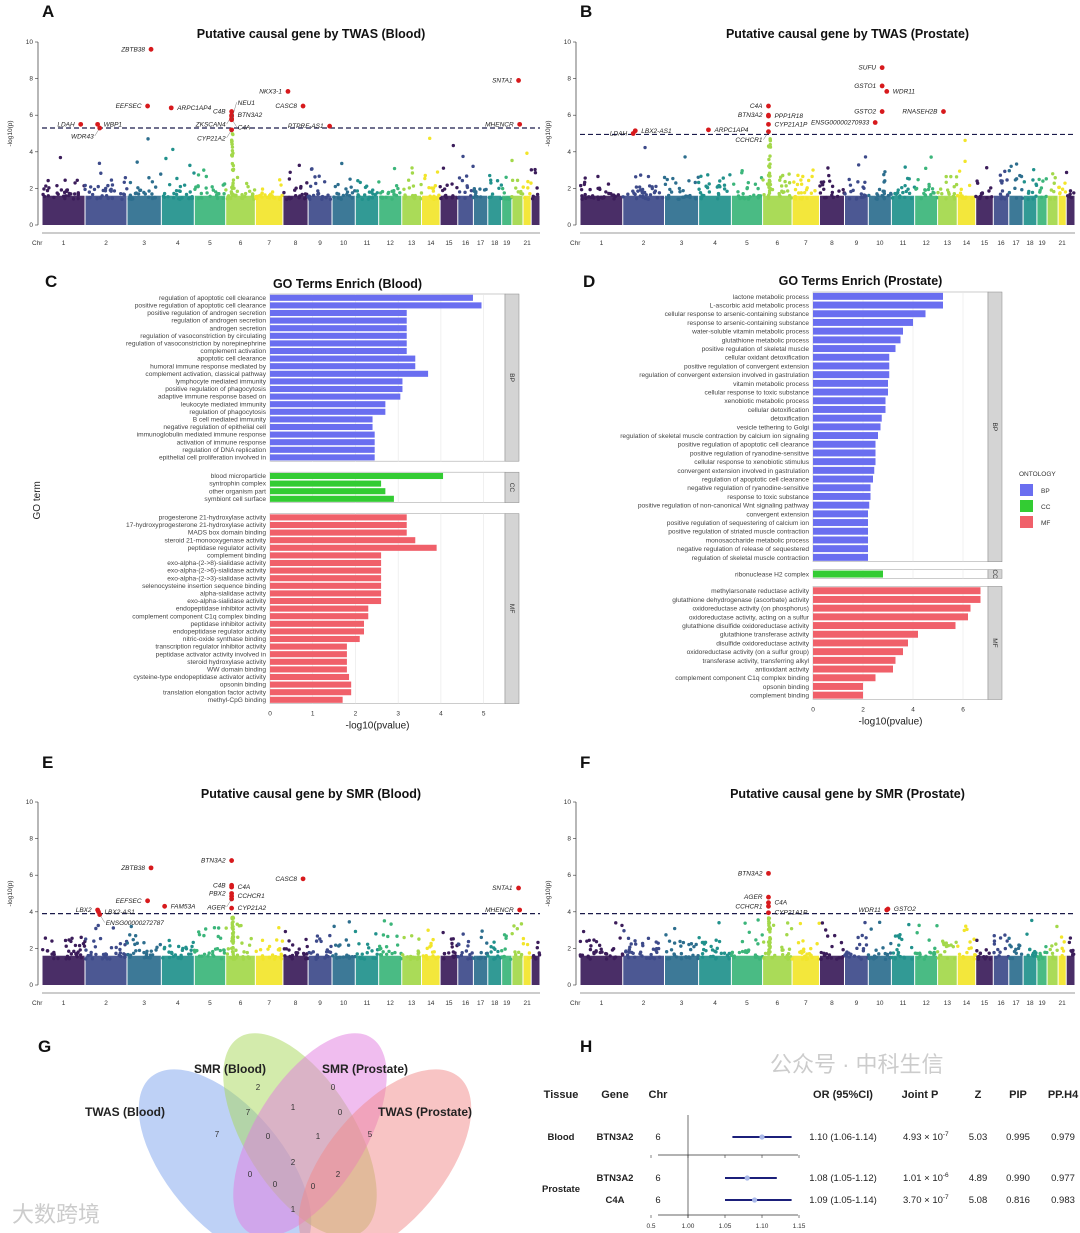 The width and height of the screenshot is (1080, 1233). Describe the element at coordinates (211, 654) in the screenshot. I see `go-term-label: peptidase activator activity involved in` at that location.